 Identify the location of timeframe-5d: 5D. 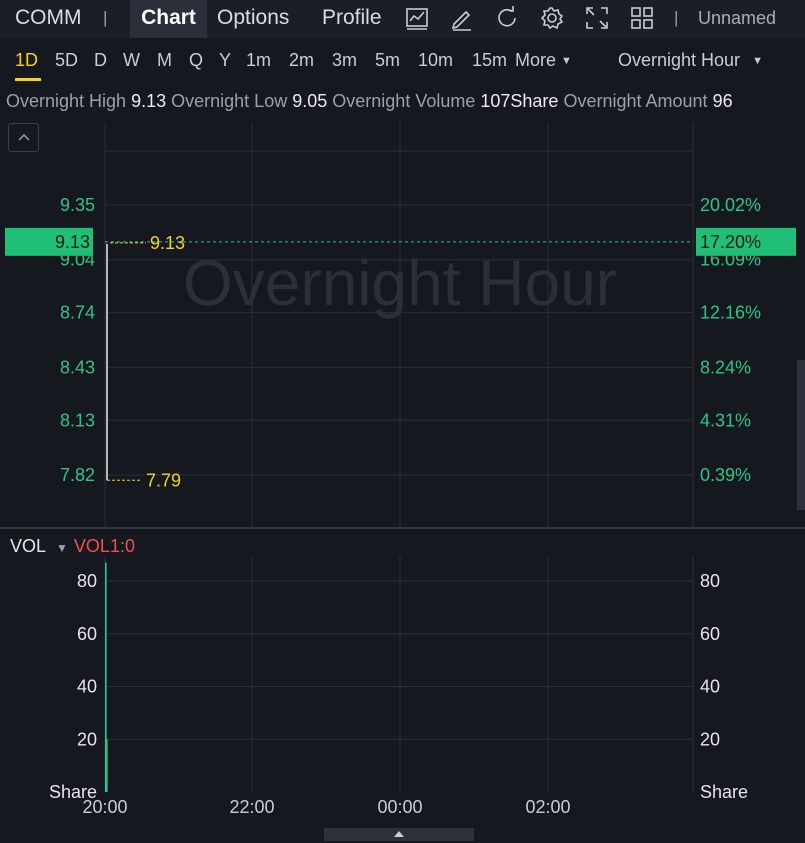
(67, 60).